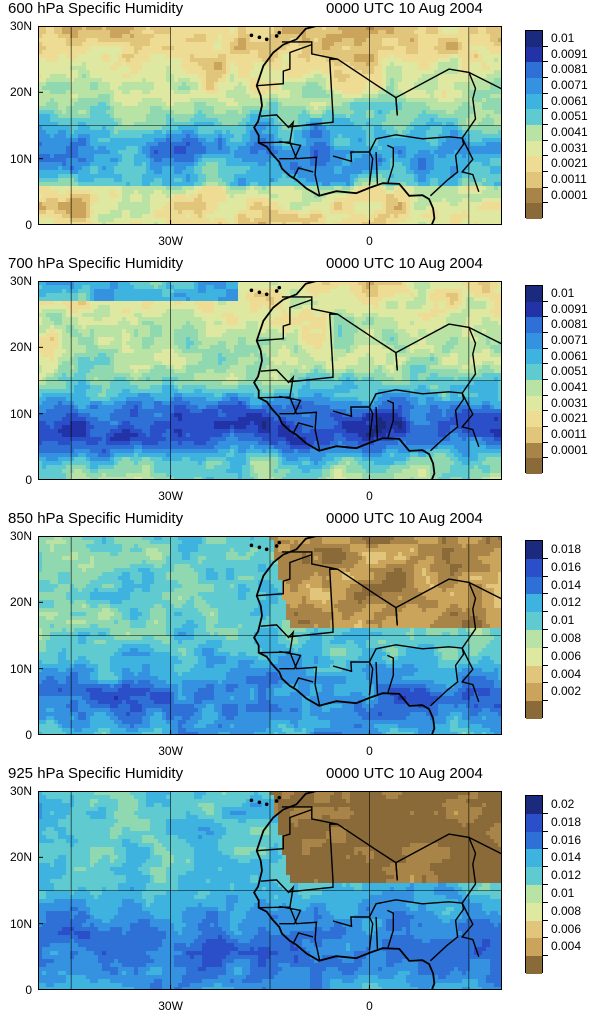  Describe the element at coordinates (344, 635) in the screenshot. I see `coastline` at that location.